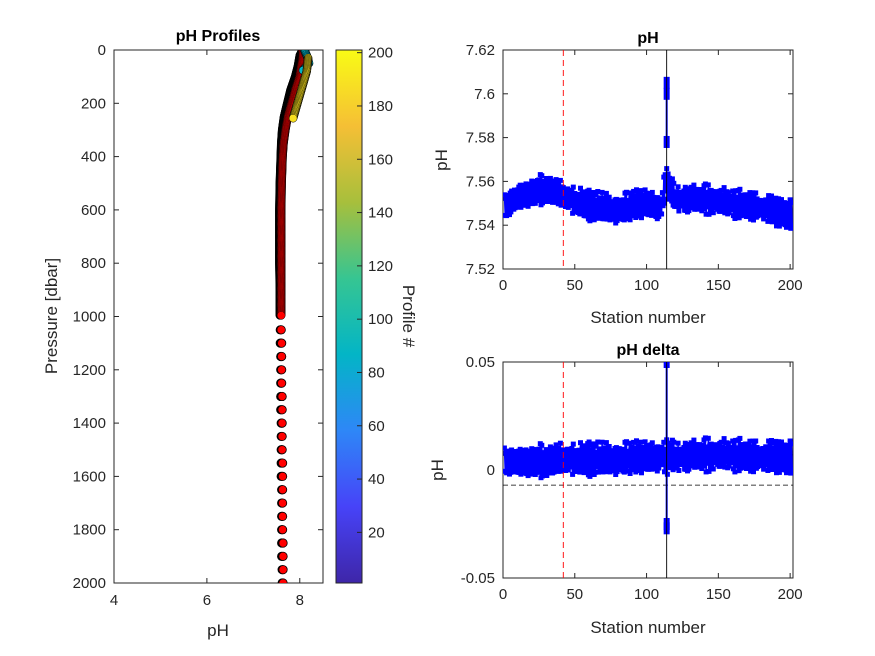 The width and height of the screenshot is (875, 656). What do you see at coordinates (503, 594) in the screenshot?
I see `x-tick-label: 0` at bounding box center [503, 594].